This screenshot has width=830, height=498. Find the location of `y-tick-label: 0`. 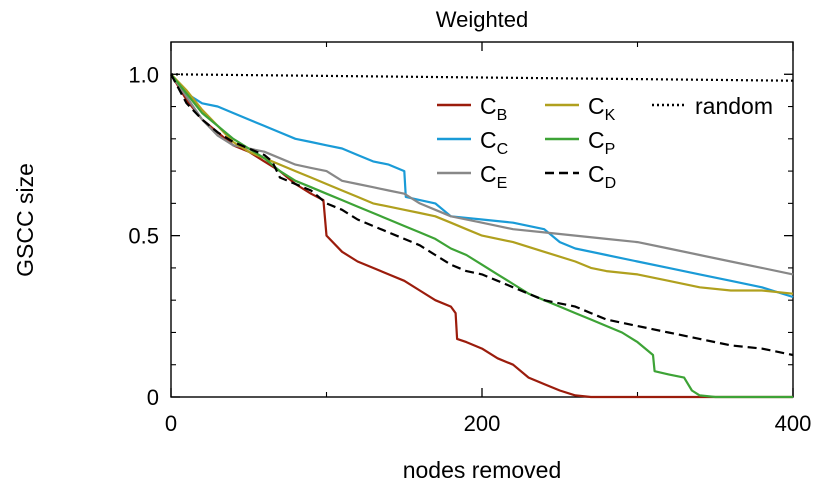

y-tick-label: 0 is located at coordinates (153, 397).